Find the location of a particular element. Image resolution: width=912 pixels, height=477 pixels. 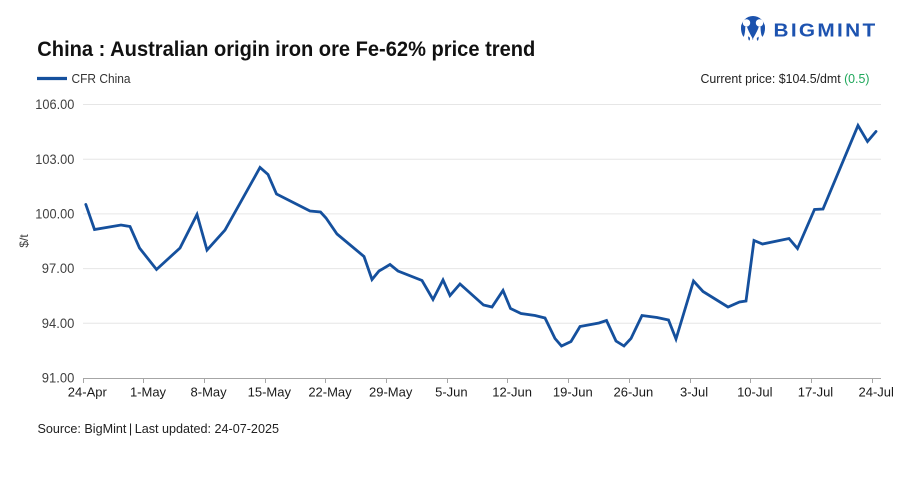

svg-text: 100.00 is located at coordinates (54, 214).